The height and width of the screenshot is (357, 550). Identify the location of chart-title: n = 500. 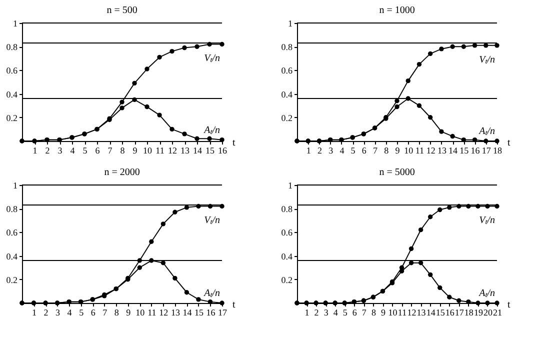
(122, 10).